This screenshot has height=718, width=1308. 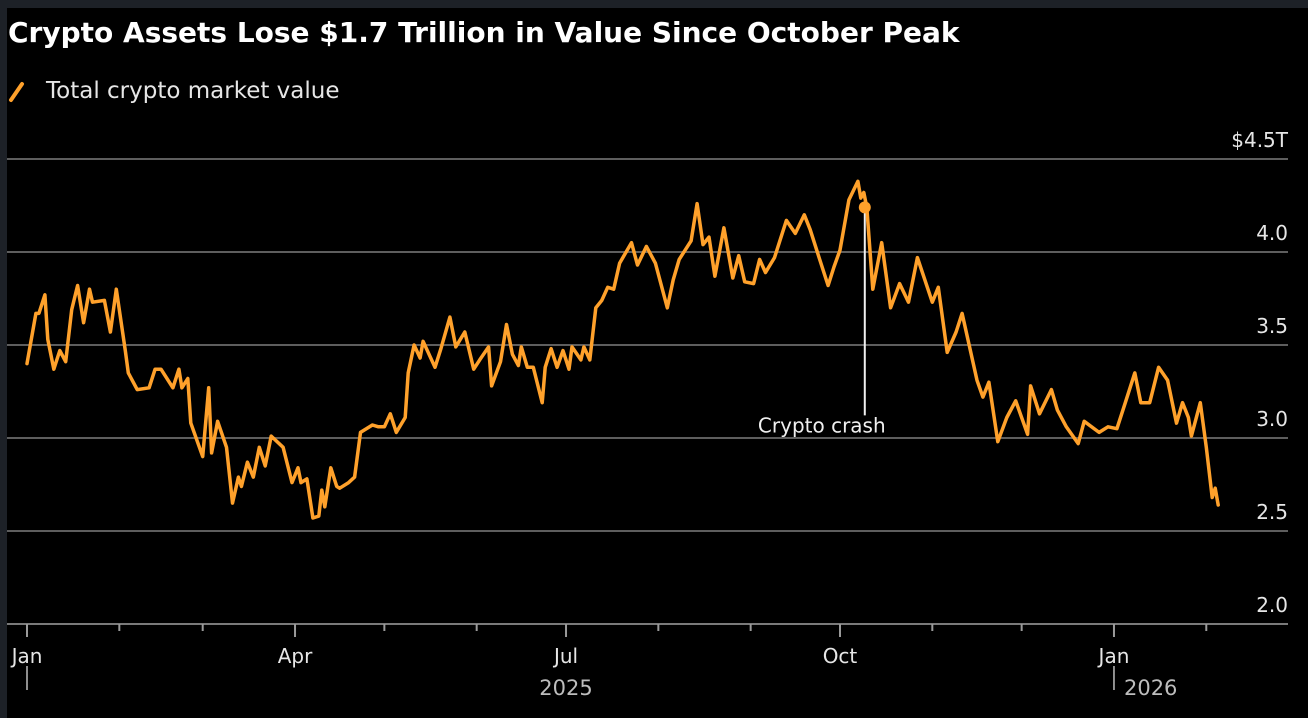 What do you see at coordinates (822, 425) in the screenshot?
I see `annotation-label: Crypto crash` at bounding box center [822, 425].